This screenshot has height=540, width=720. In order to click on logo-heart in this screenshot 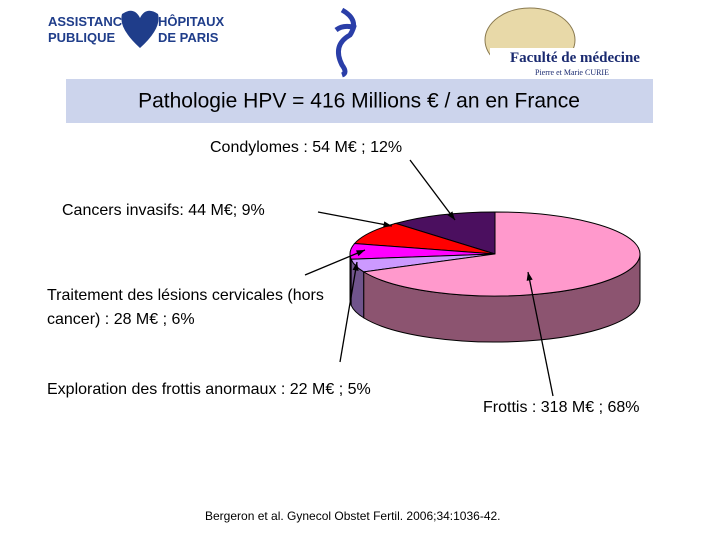, I will do `click(140, 29)`.